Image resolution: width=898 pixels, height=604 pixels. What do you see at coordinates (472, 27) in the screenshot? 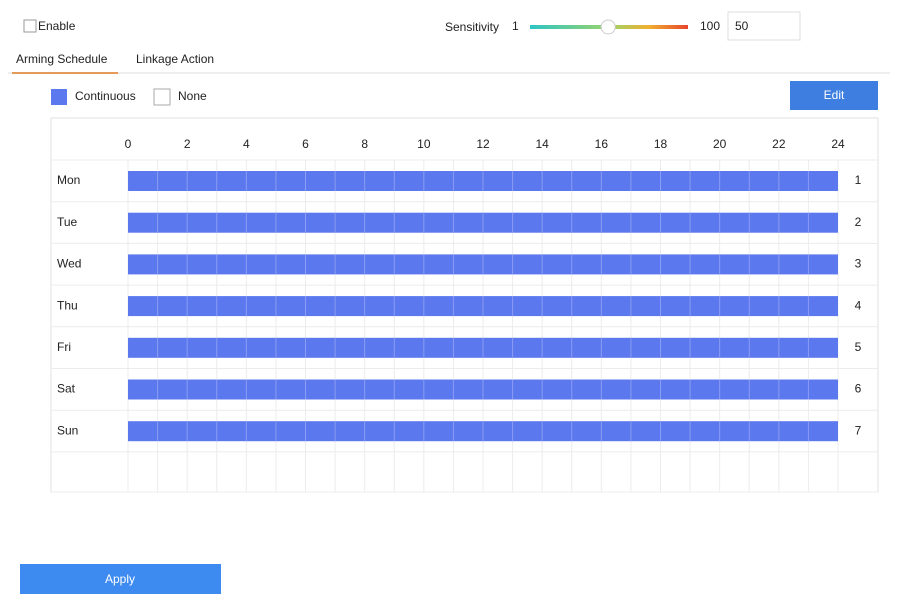
I see `sensitivity-label: Sensitivity` at bounding box center [472, 27].